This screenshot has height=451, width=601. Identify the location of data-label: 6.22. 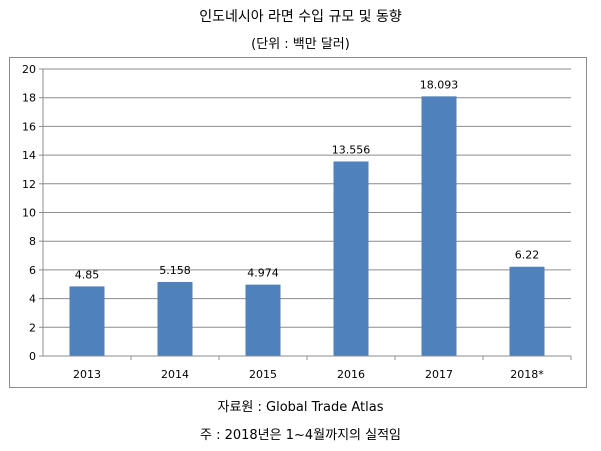
(527, 255).